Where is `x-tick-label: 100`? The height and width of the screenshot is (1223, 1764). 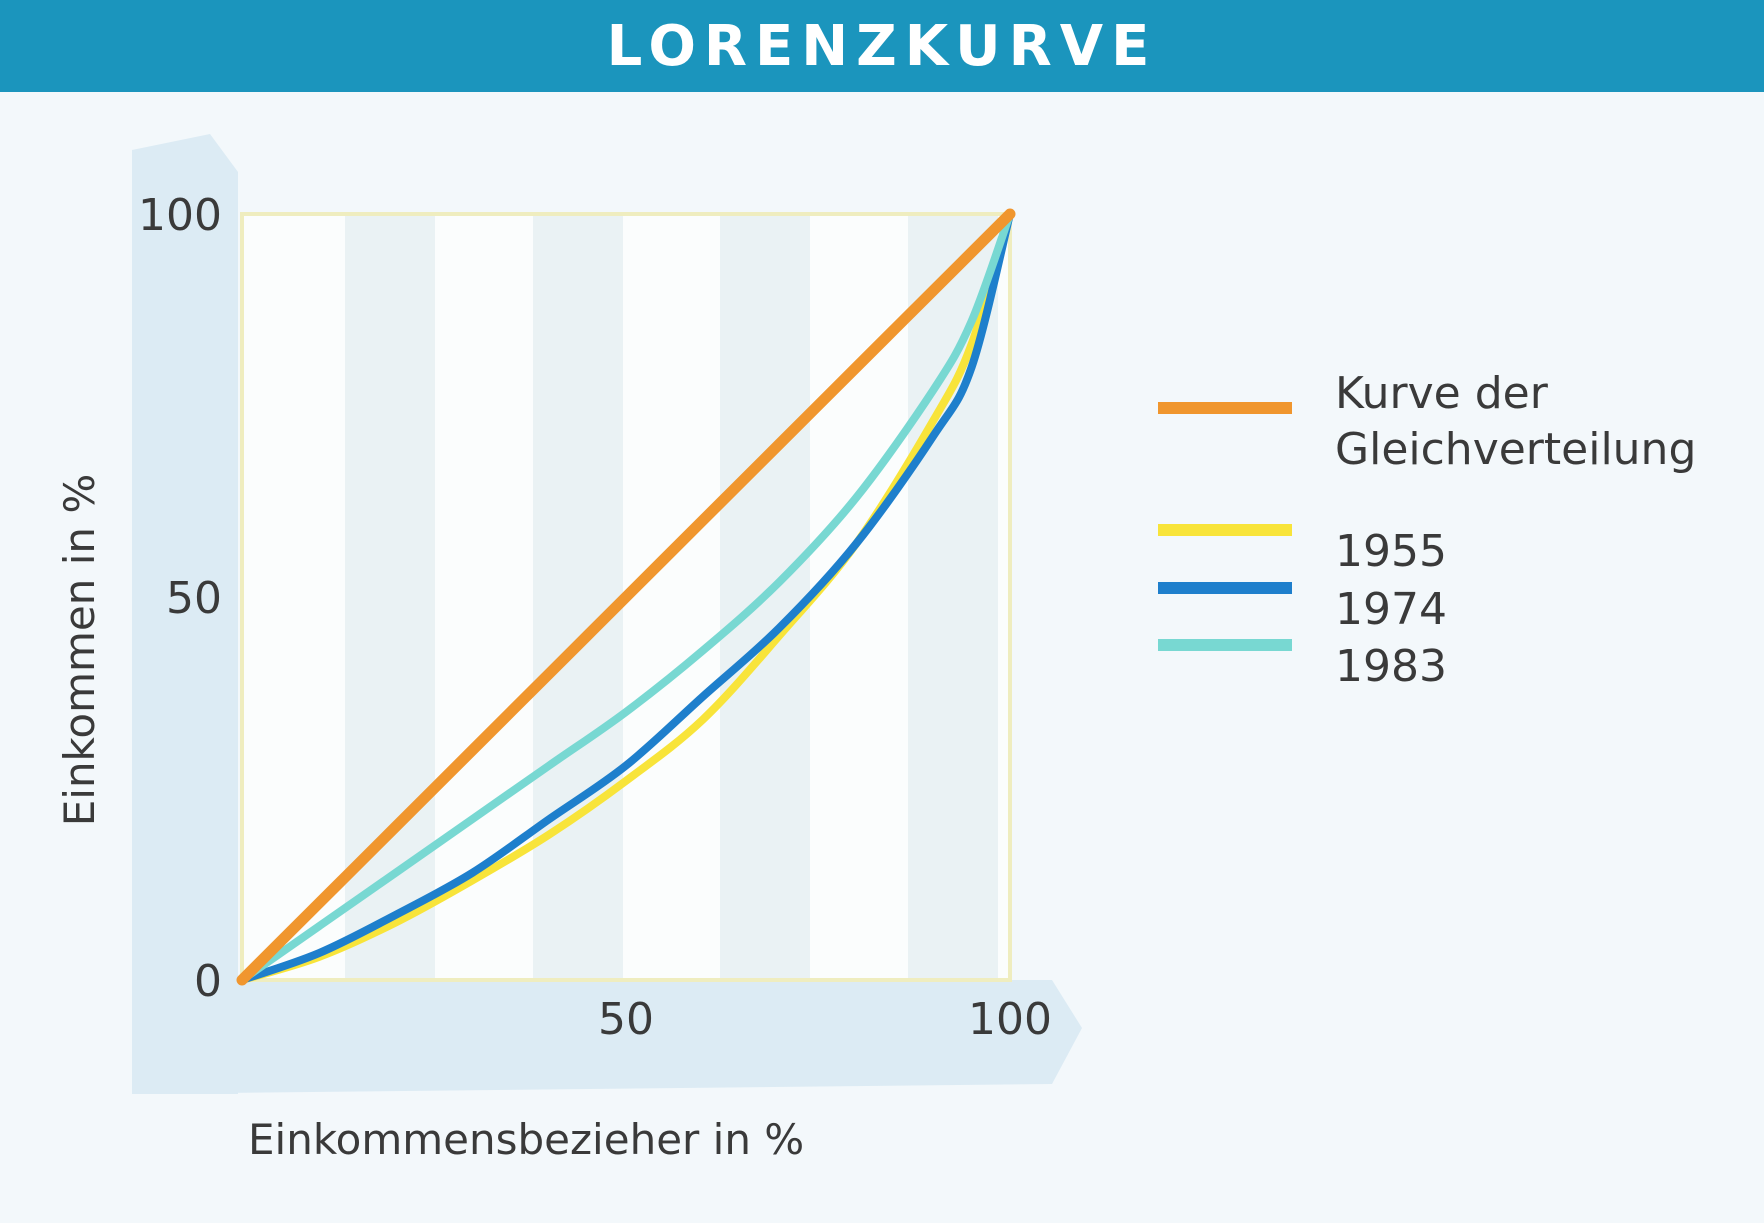
x-tick-label: 100 is located at coordinates (1010, 1019).